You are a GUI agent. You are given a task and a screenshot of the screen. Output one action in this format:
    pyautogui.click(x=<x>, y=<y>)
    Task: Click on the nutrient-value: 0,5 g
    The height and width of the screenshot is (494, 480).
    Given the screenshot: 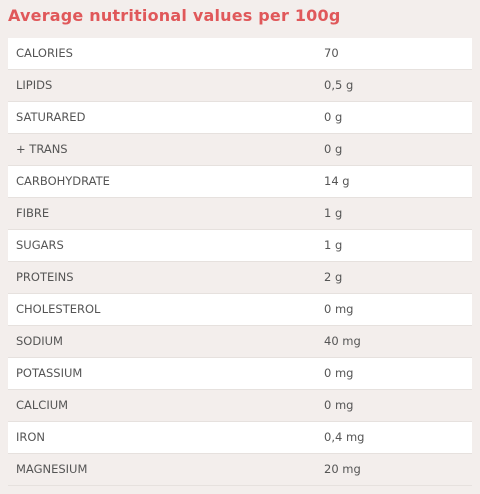 What is the action you would take?
    pyautogui.click(x=339, y=85)
    